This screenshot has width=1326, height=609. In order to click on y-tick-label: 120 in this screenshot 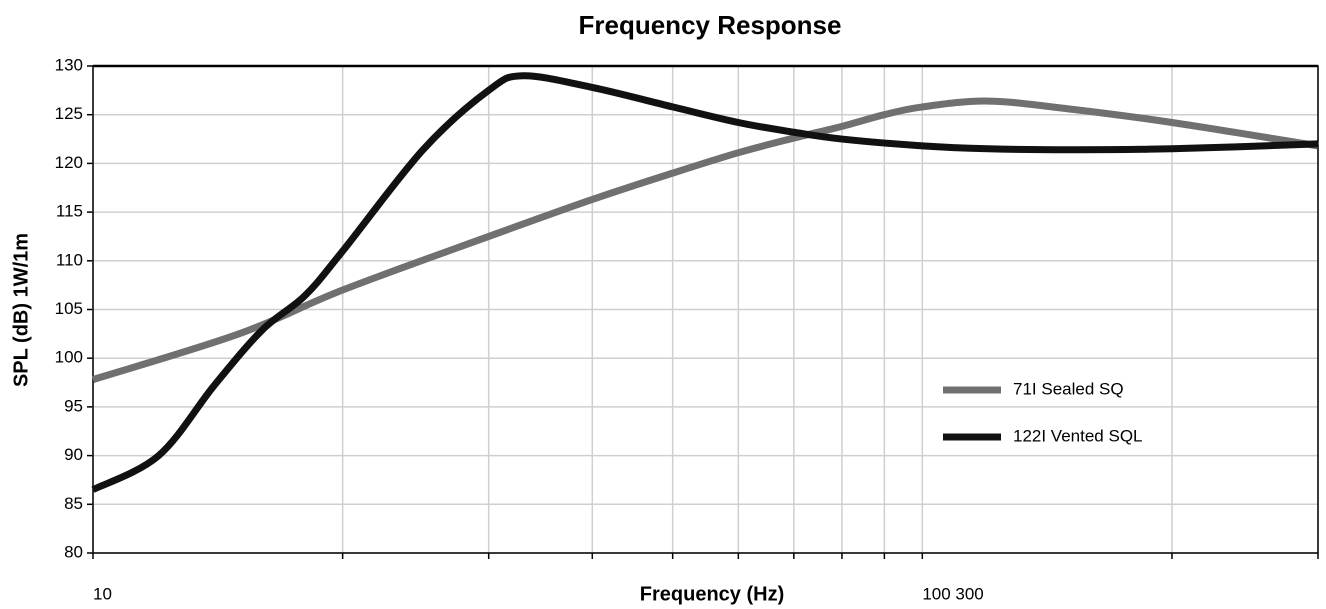, I will do `click(69, 162)`.